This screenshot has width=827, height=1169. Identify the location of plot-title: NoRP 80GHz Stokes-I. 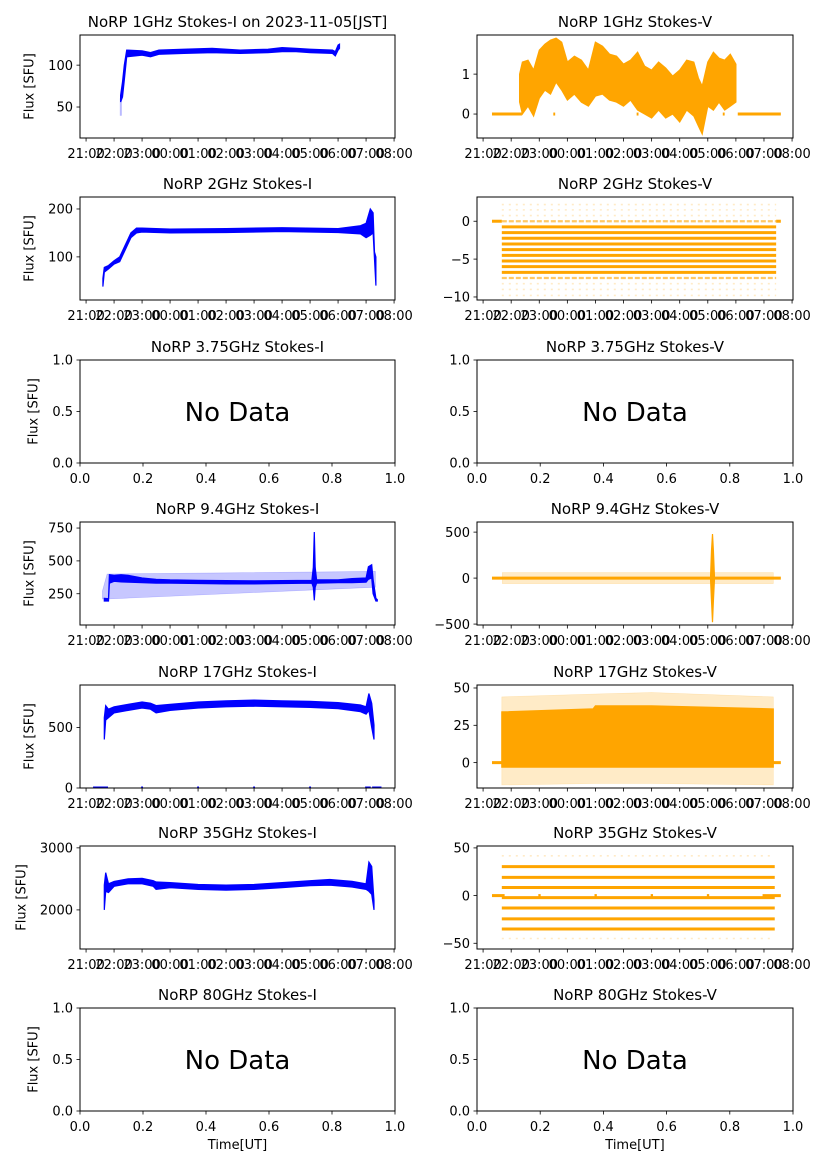
(237, 995).